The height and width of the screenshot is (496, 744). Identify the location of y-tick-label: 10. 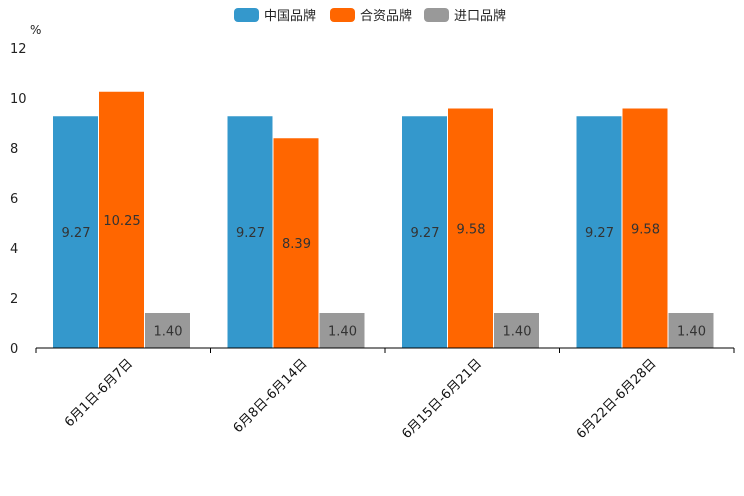
(18, 99).